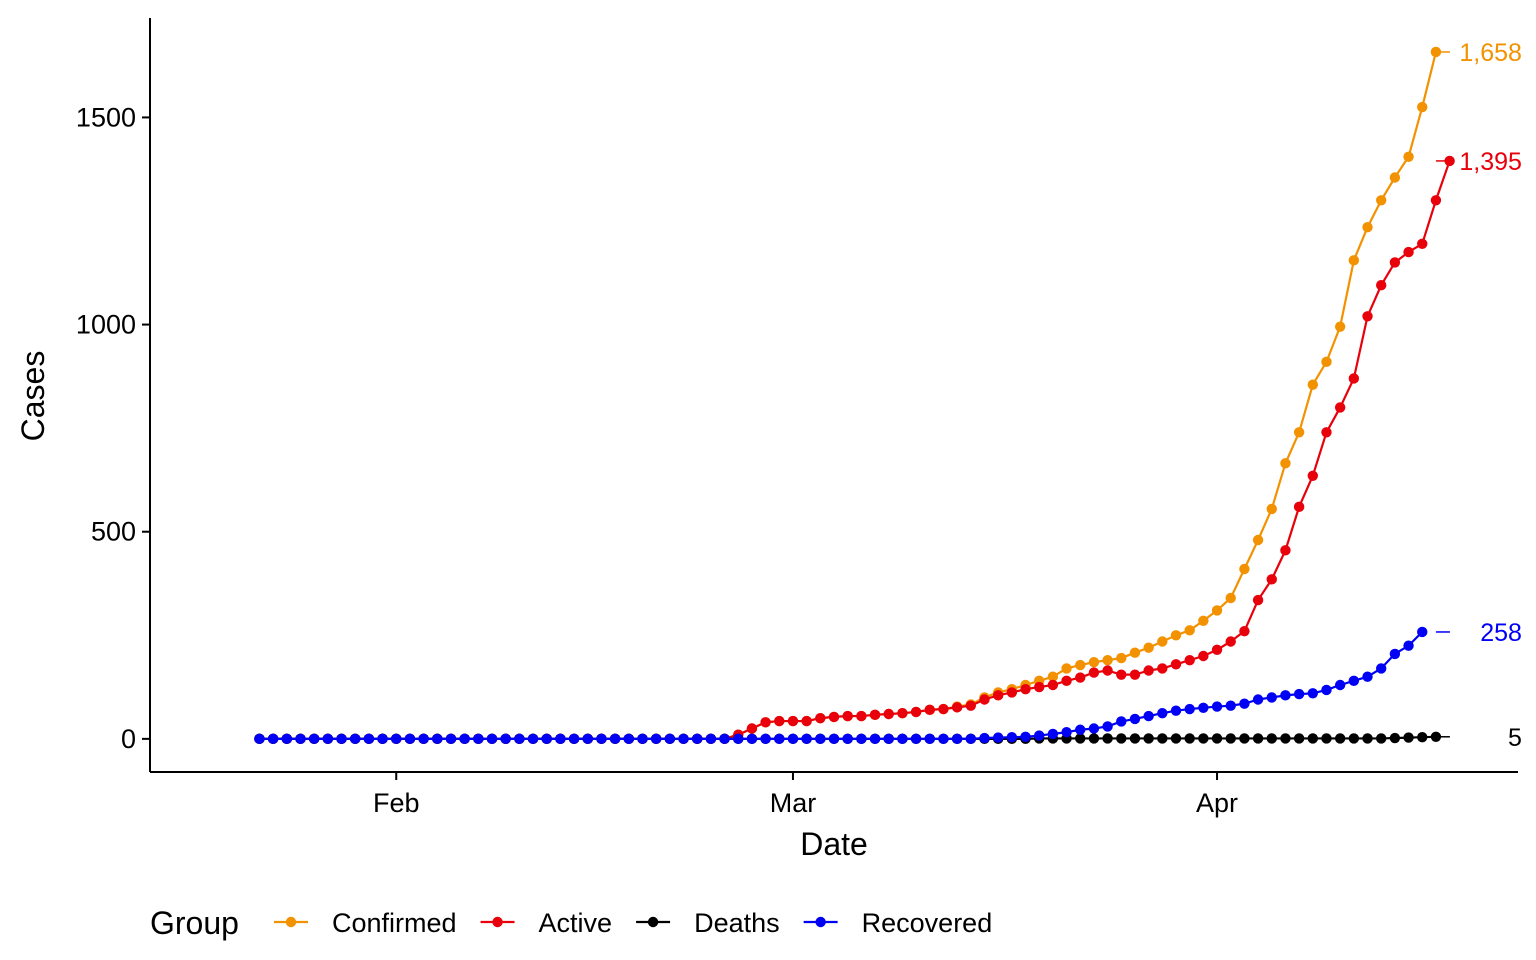 This screenshot has height=960, width=1536. I want to click on end-label-deaths: 5, so click(1515, 738).